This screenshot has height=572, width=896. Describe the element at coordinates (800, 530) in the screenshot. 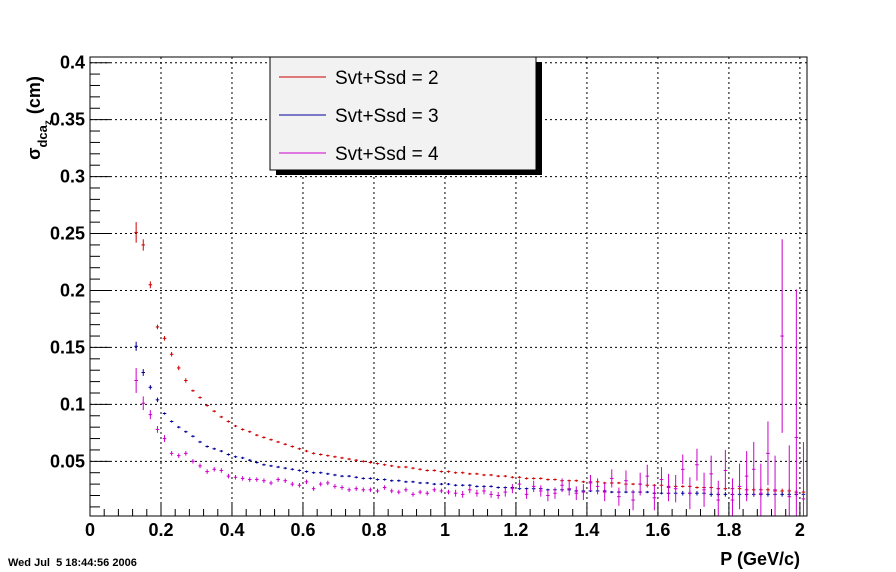

I see `x-tick-label: 2` at that location.